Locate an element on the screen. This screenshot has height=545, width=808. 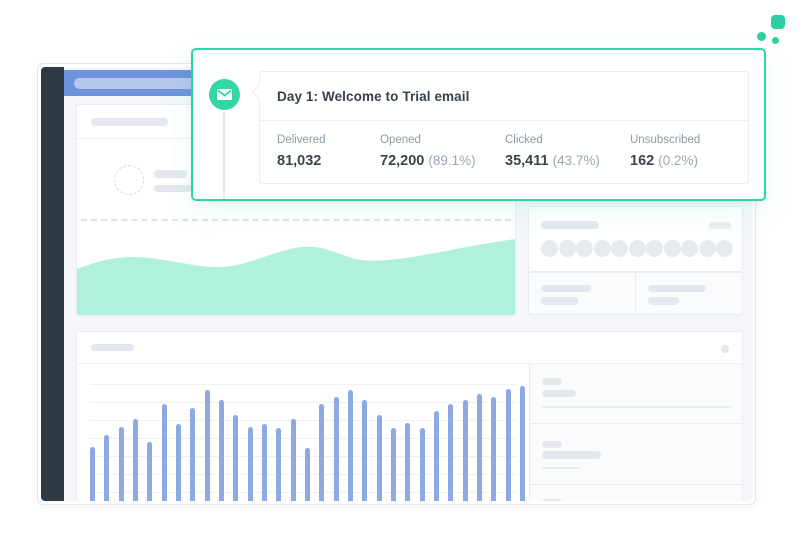
bar-chart-area is located at coordinates (303, 432).